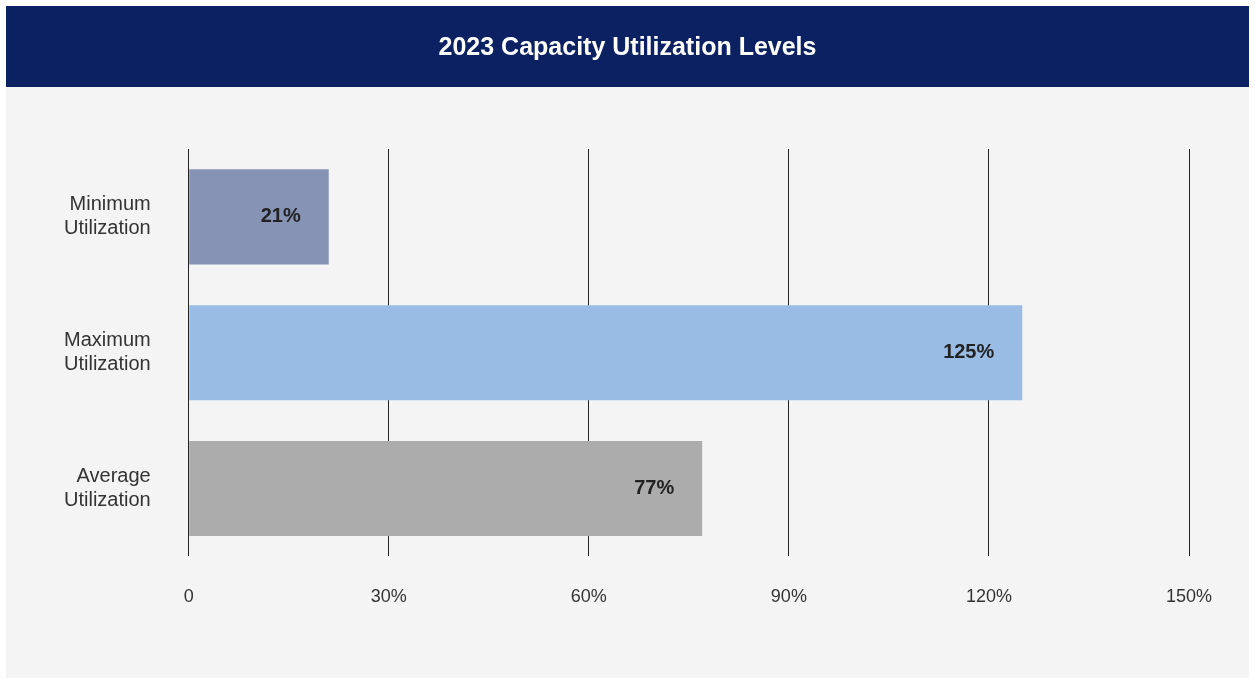  Describe the element at coordinates (788, 596) in the screenshot. I see `x-tick-label: 90%` at that location.